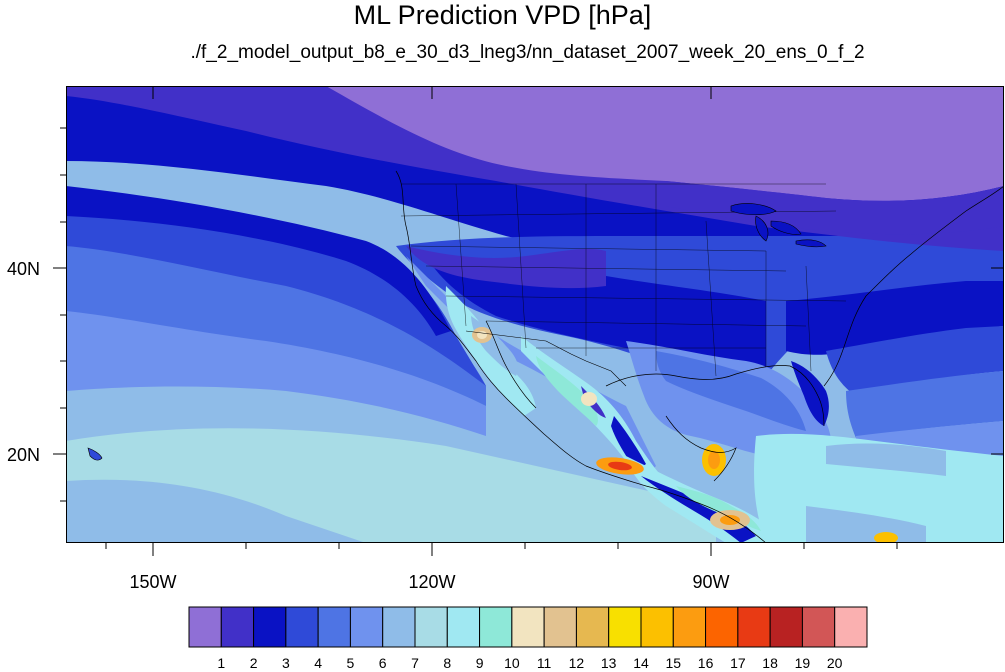  What do you see at coordinates (576, 663) in the screenshot?
I see `colorbar-tick-label: 12` at bounding box center [576, 663].